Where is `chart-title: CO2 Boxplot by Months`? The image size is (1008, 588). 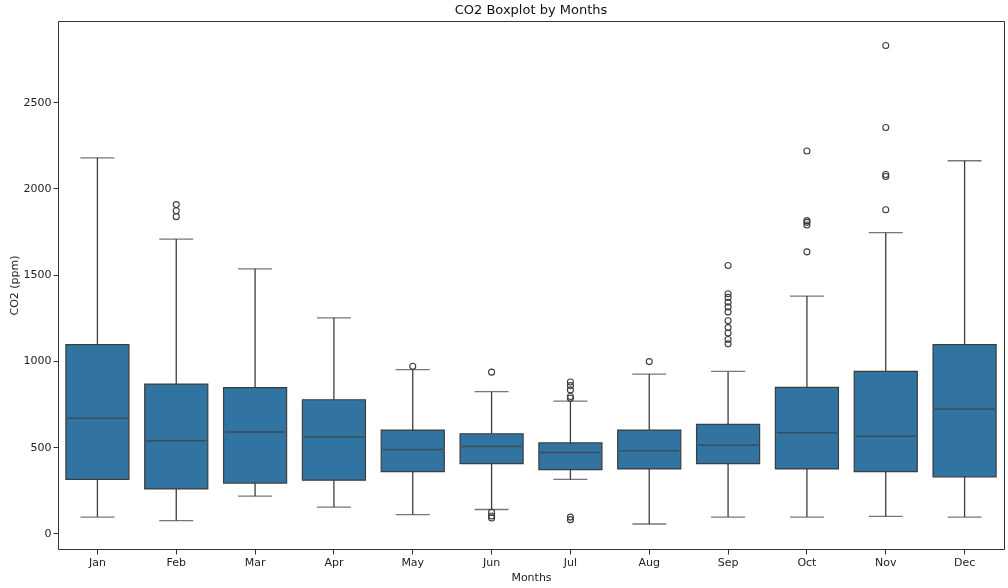
chart-title: CO2 Boxplot by Months is located at coordinates (531, 9).